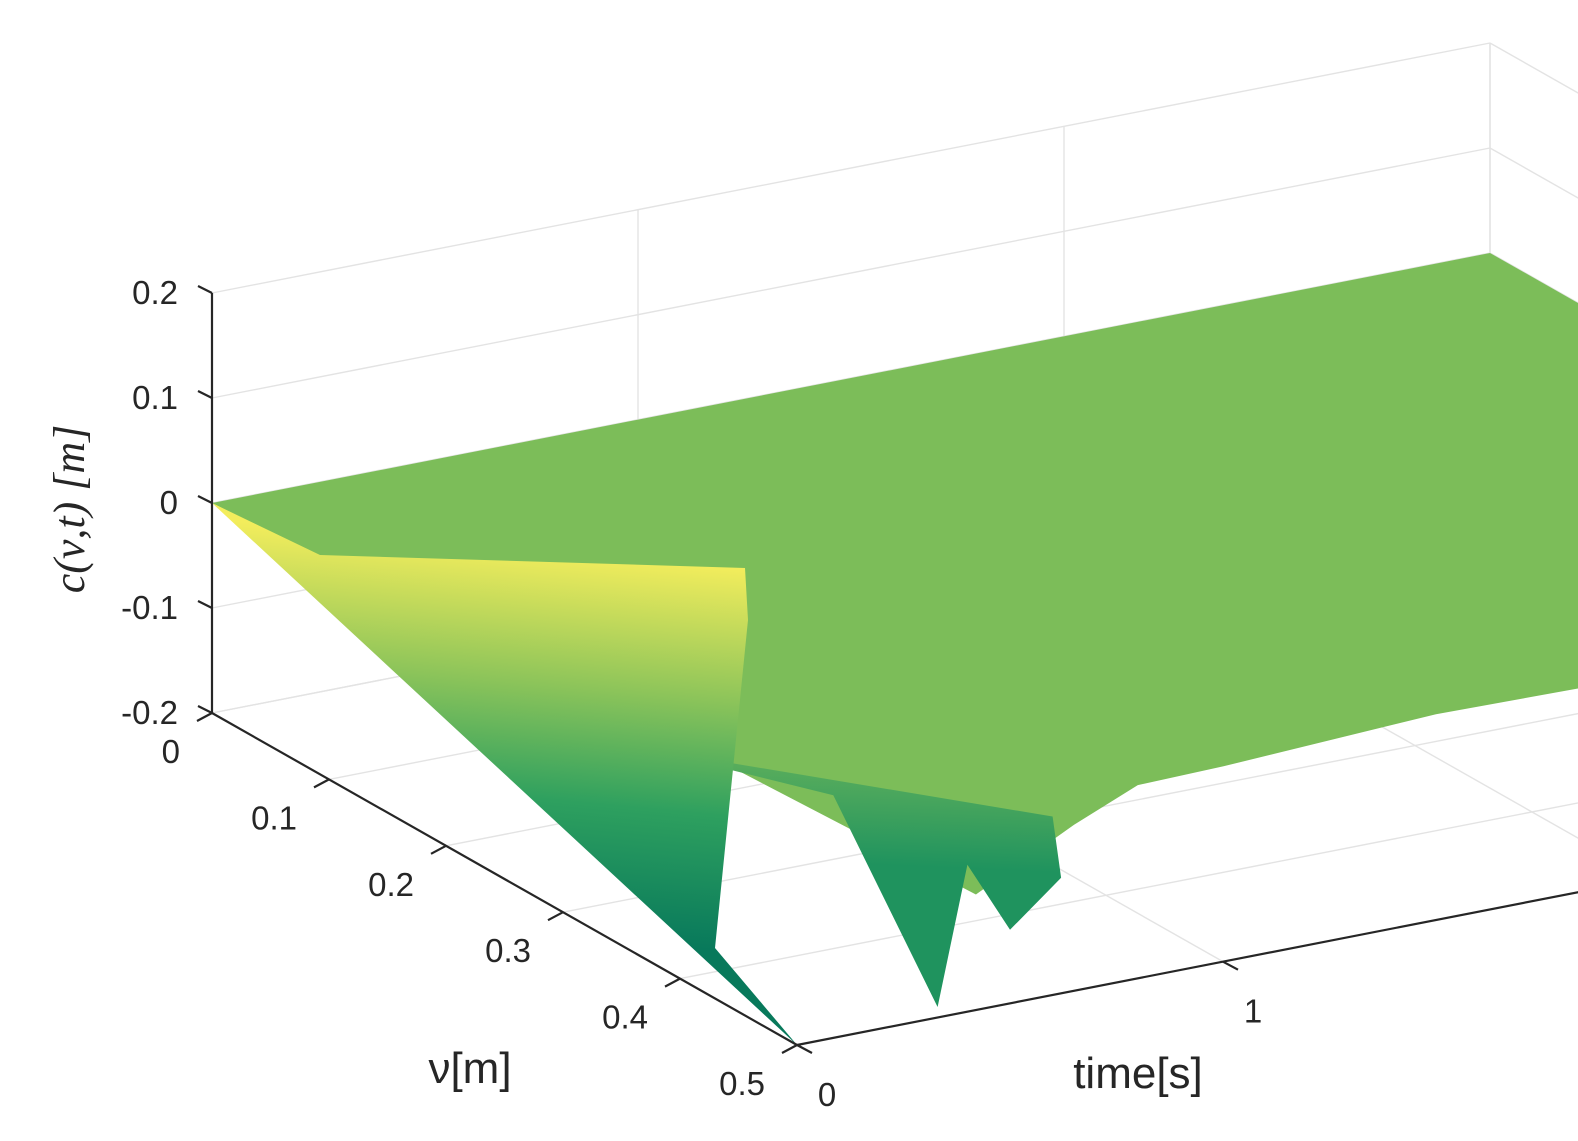 Image resolution: width=1578 pixels, height=1141 pixels. What do you see at coordinates (827, 1094) in the screenshot?
I see `x-tick-label: 0` at bounding box center [827, 1094].